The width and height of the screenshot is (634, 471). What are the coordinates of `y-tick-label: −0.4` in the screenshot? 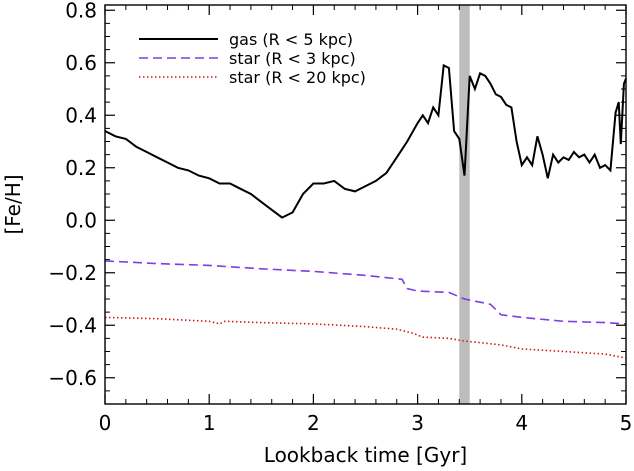 It's located at (72, 325).